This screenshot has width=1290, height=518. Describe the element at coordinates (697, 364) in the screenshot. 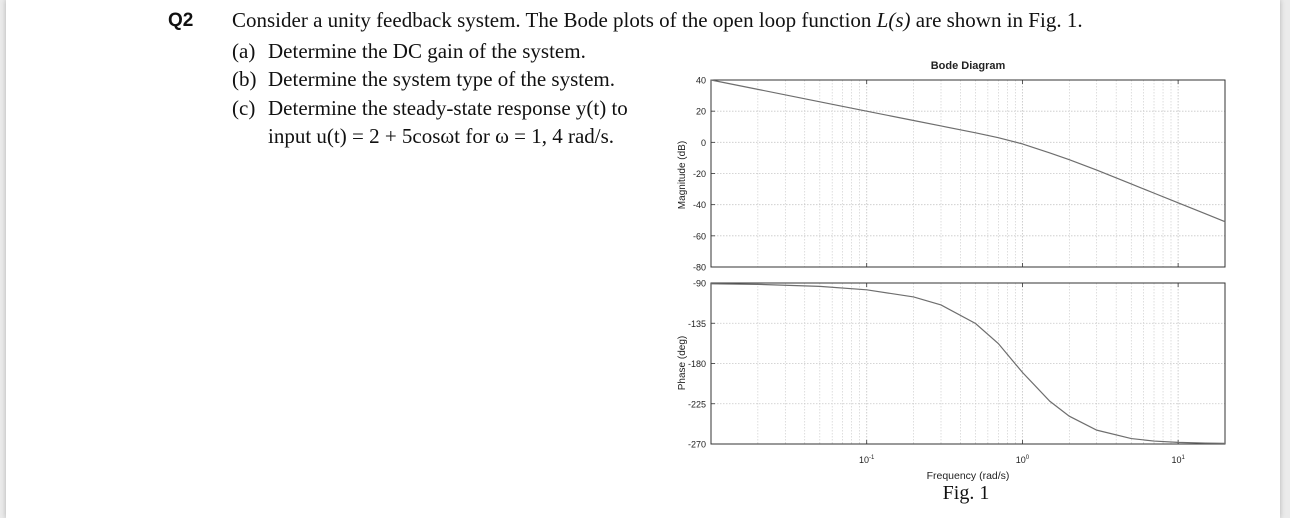

I see `phase-ytick-label: -180` at that location.